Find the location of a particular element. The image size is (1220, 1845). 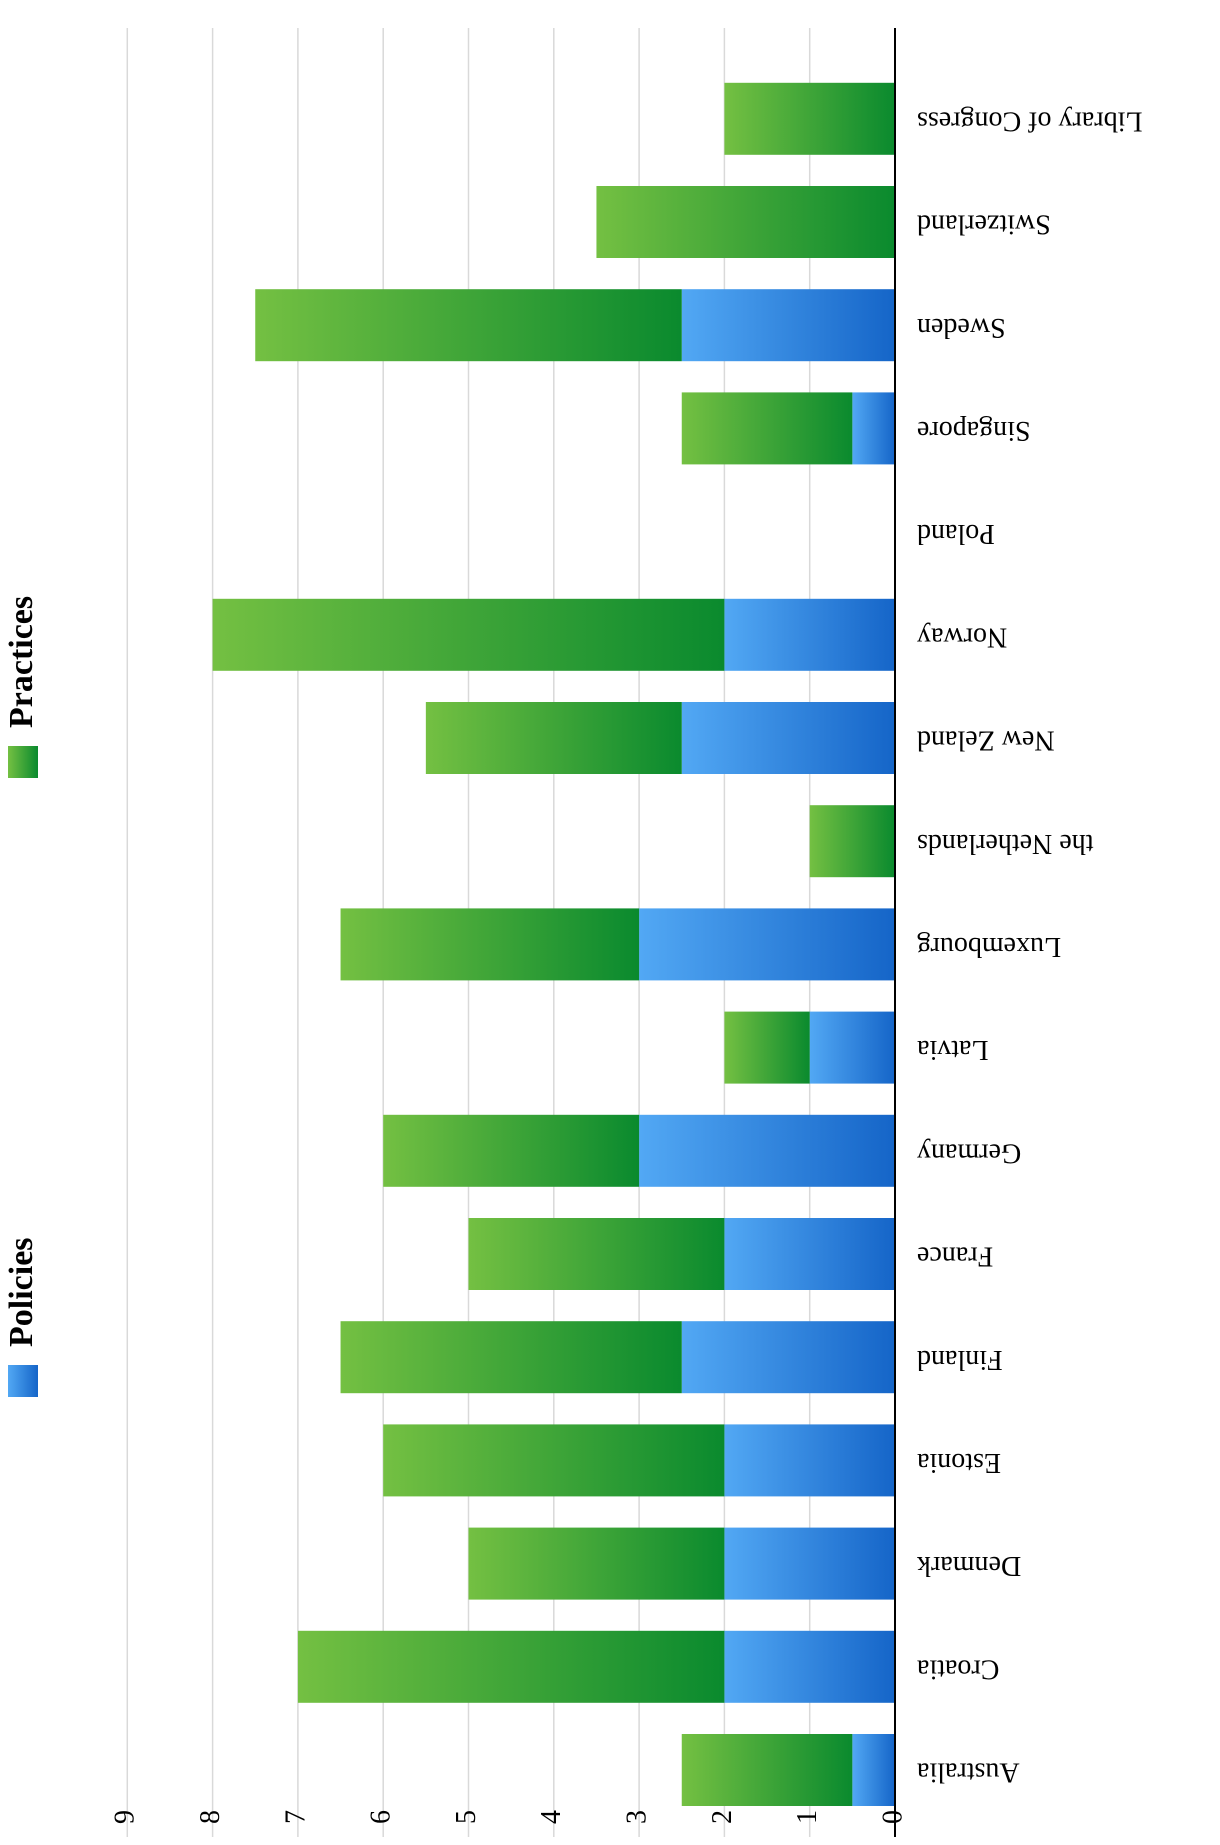

category-label-switzerland: Switzerland is located at coordinates (984, 224).